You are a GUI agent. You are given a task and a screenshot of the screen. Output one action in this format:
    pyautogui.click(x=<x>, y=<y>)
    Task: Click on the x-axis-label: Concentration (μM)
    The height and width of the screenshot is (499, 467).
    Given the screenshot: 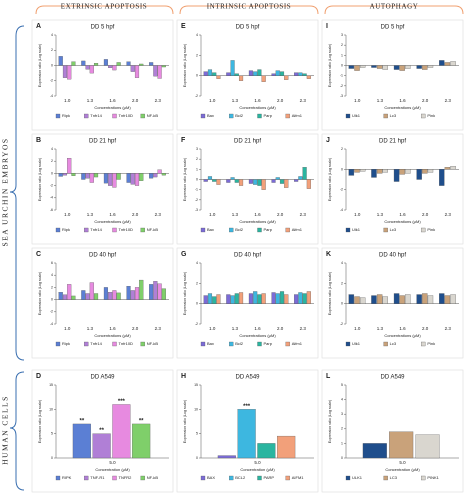 What is the action you would take?
    pyautogui.click(x=402, y=469)
    